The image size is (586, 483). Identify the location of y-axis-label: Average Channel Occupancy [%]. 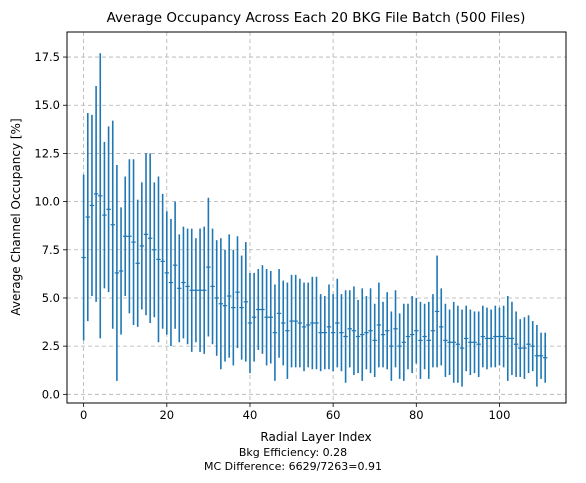
(16, 216).